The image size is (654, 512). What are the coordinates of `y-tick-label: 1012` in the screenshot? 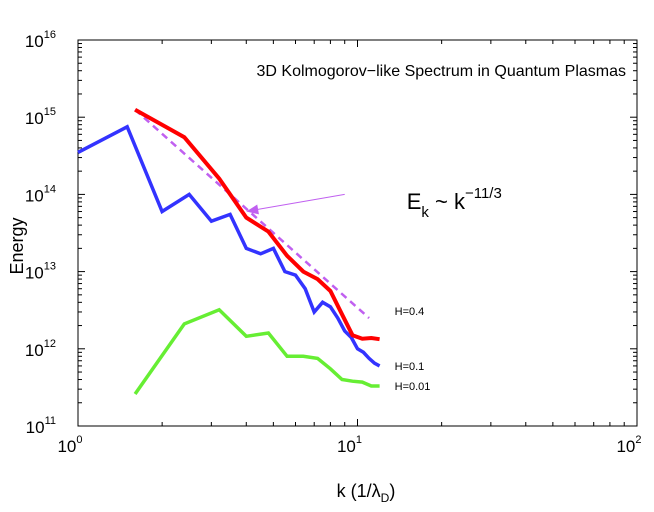 It's located at (40, 349).